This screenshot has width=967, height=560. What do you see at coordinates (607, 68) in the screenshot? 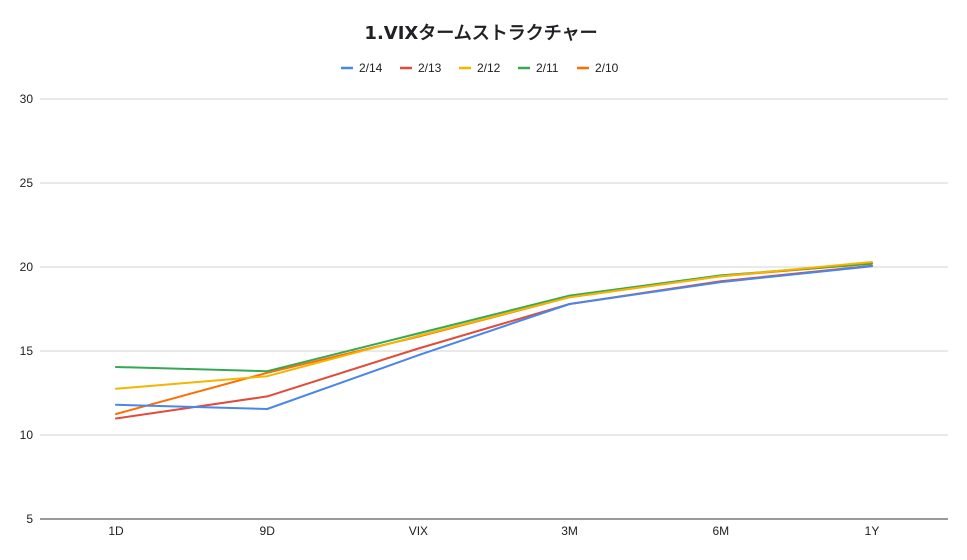
I see `legend-label: 2/10` at bounding box center [607, 68].